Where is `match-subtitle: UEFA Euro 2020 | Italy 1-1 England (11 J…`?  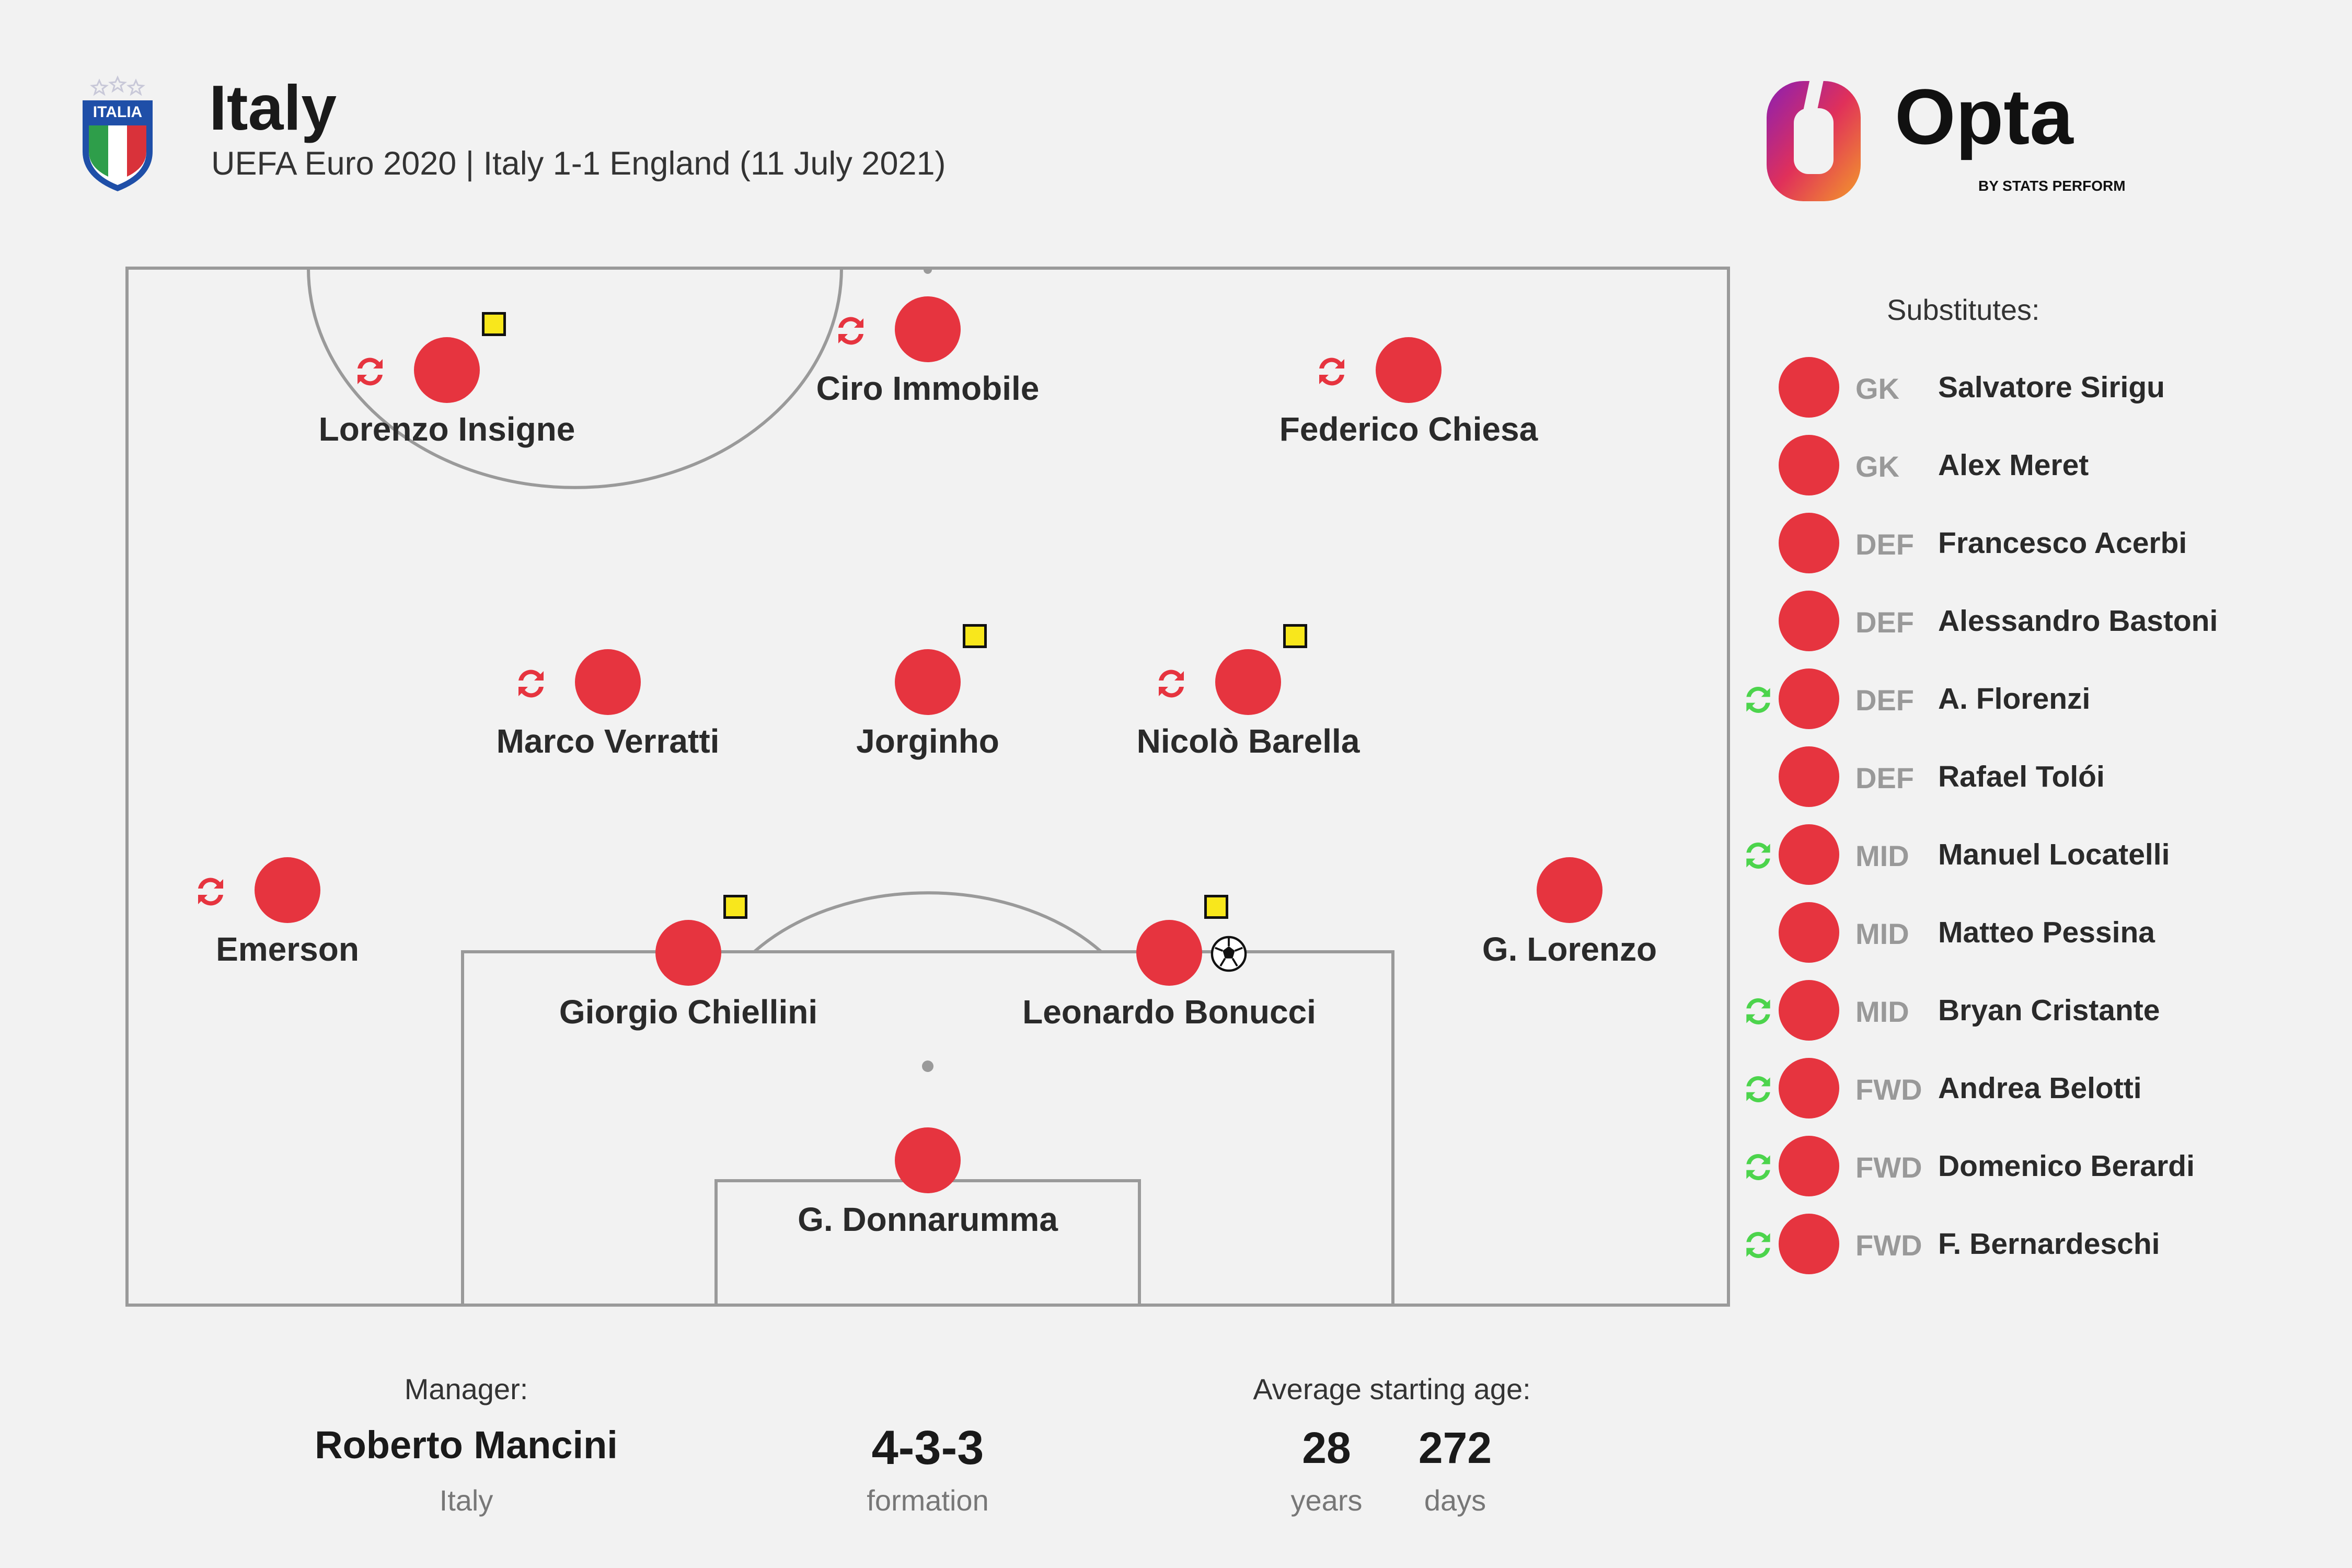 match-subtitle: UEFA Euro 2020 | Italy 1-1 England (11 J… is located at coordinates (578, 163).